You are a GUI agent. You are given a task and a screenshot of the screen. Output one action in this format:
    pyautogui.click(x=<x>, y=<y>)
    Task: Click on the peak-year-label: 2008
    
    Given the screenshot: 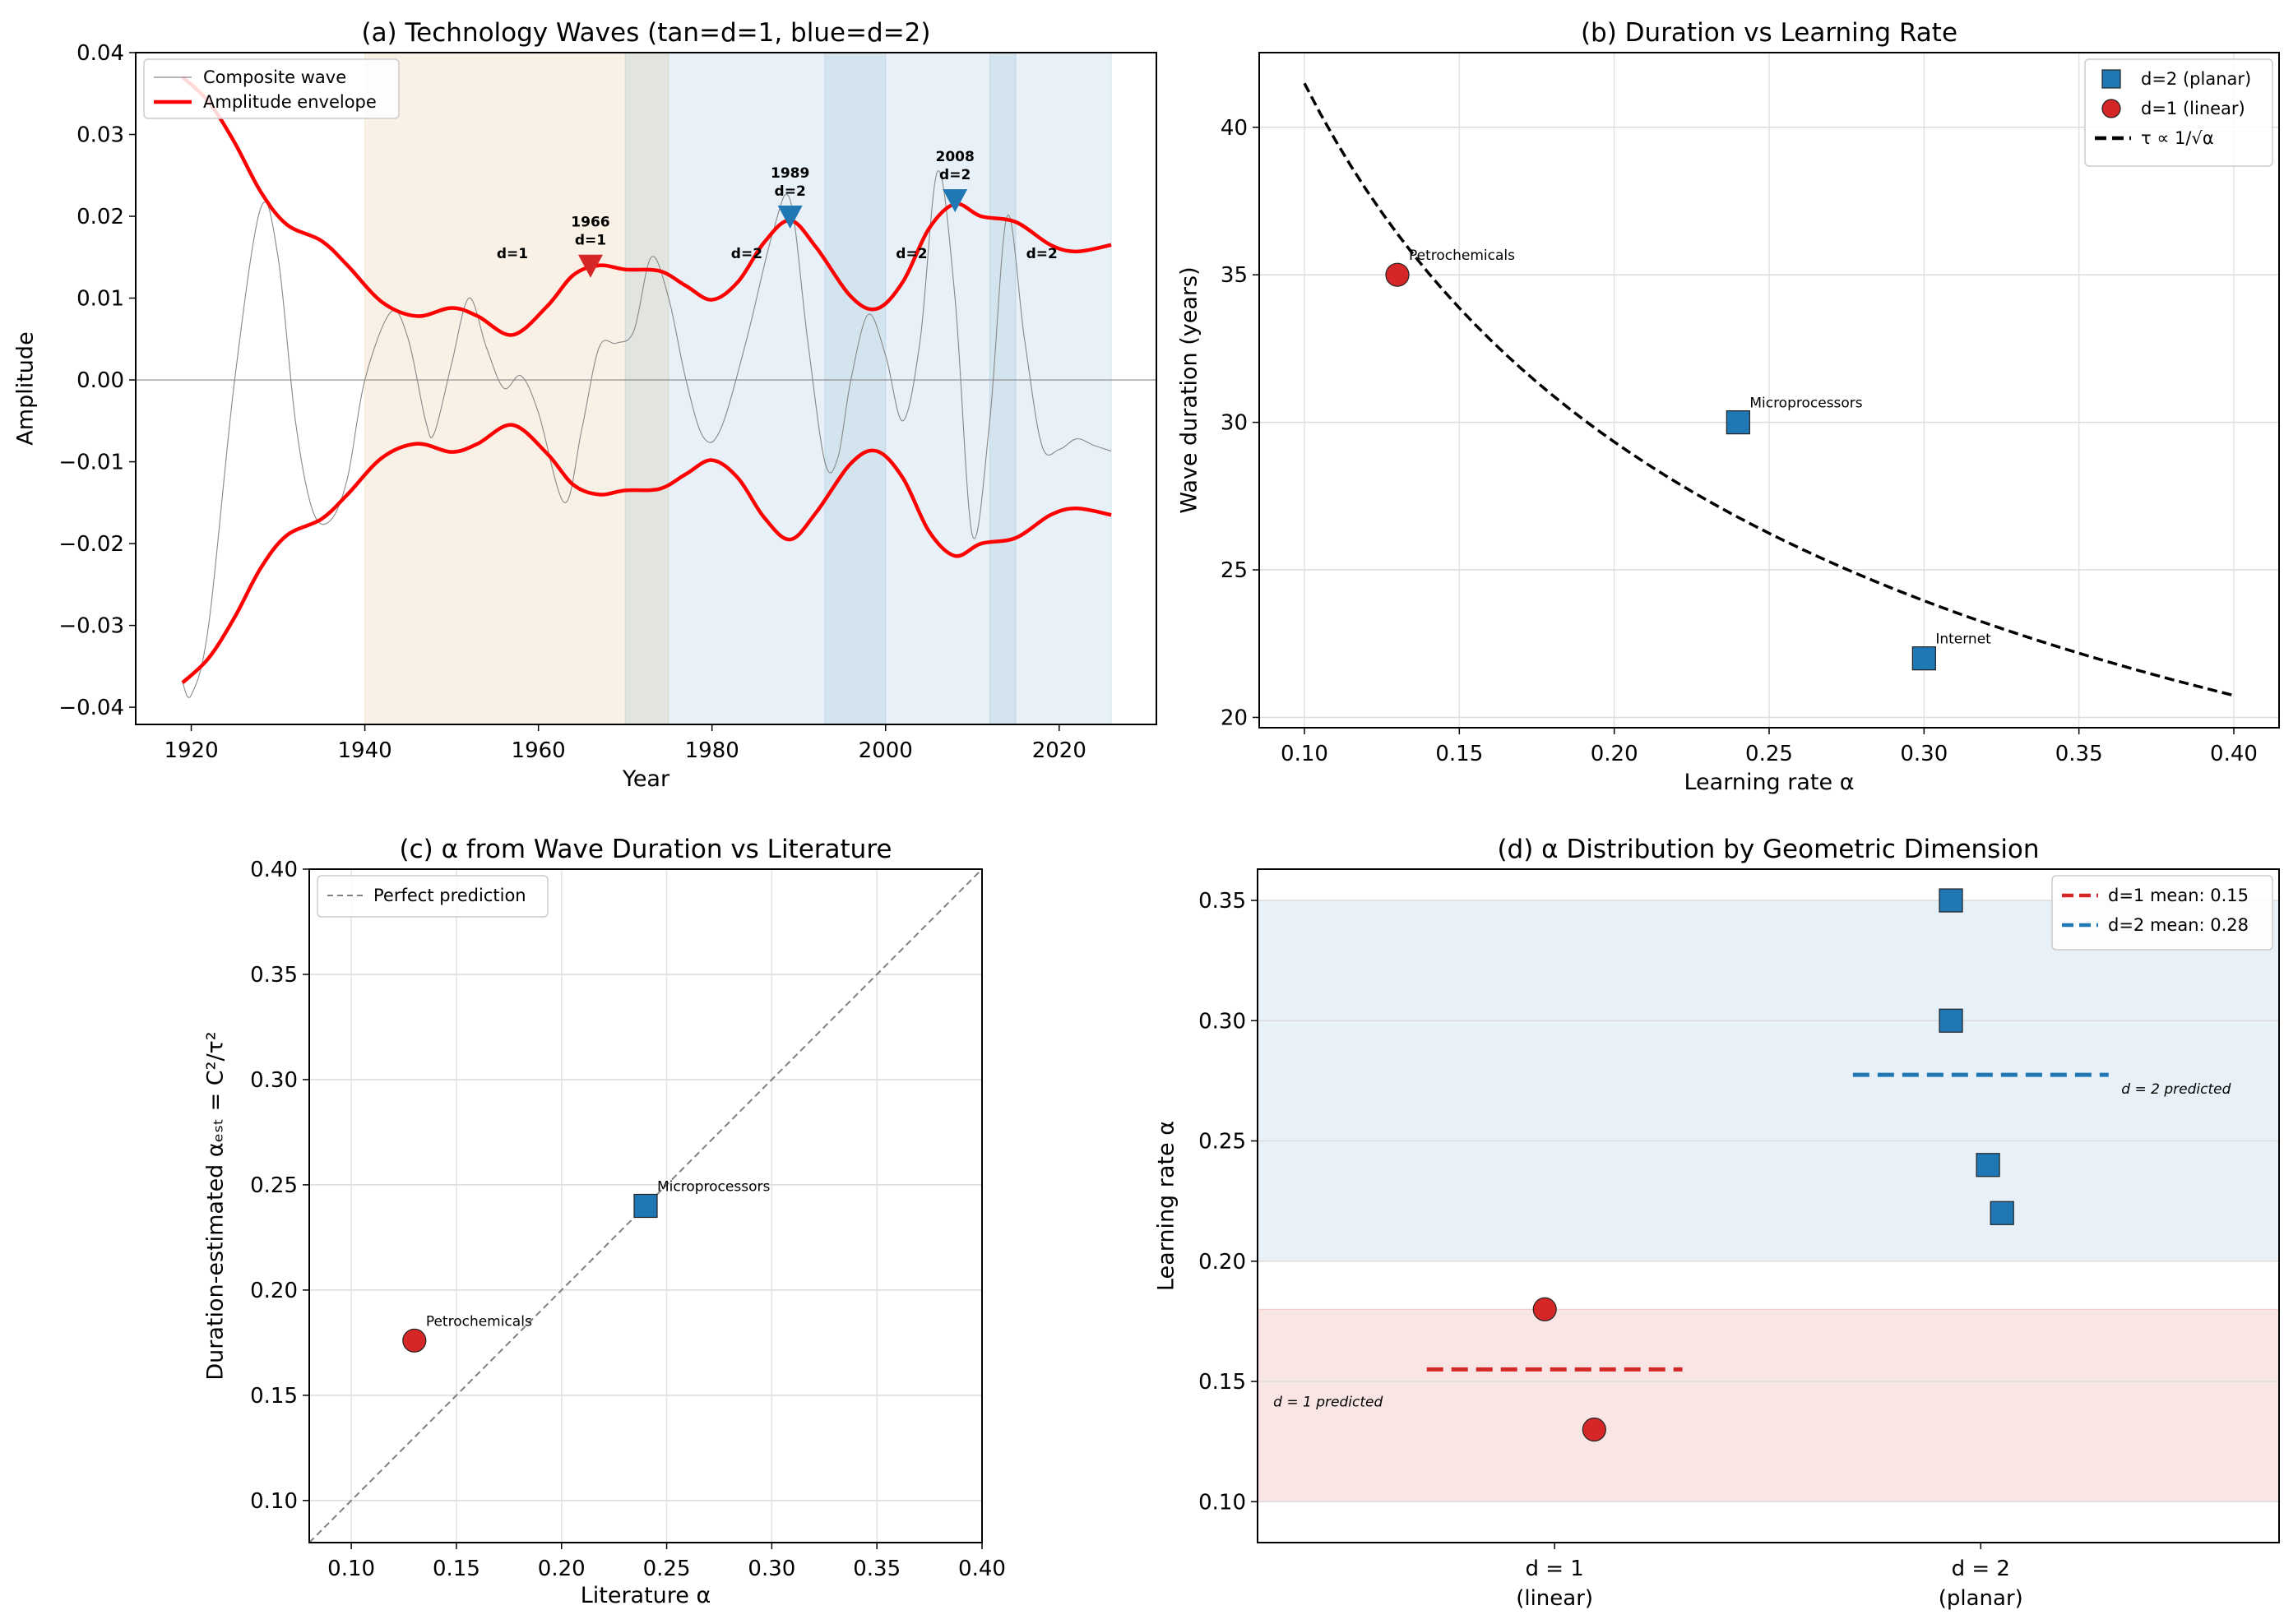 What is the action you would take?
    pyautogui.click(x=955, y=157)
    